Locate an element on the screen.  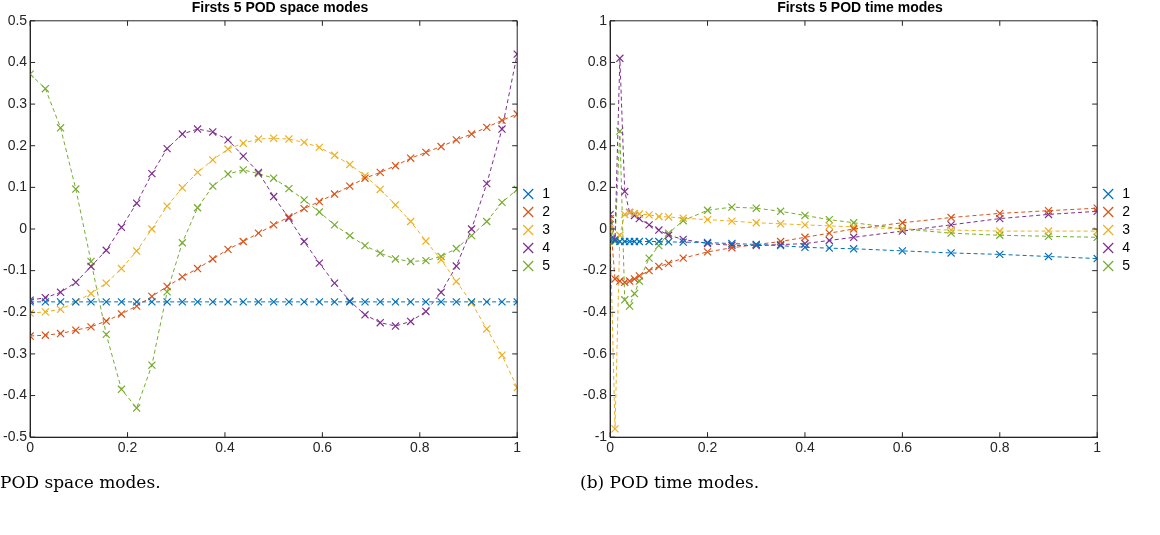
y-tick-label: -0.8 is located at coordinates (595, 394).